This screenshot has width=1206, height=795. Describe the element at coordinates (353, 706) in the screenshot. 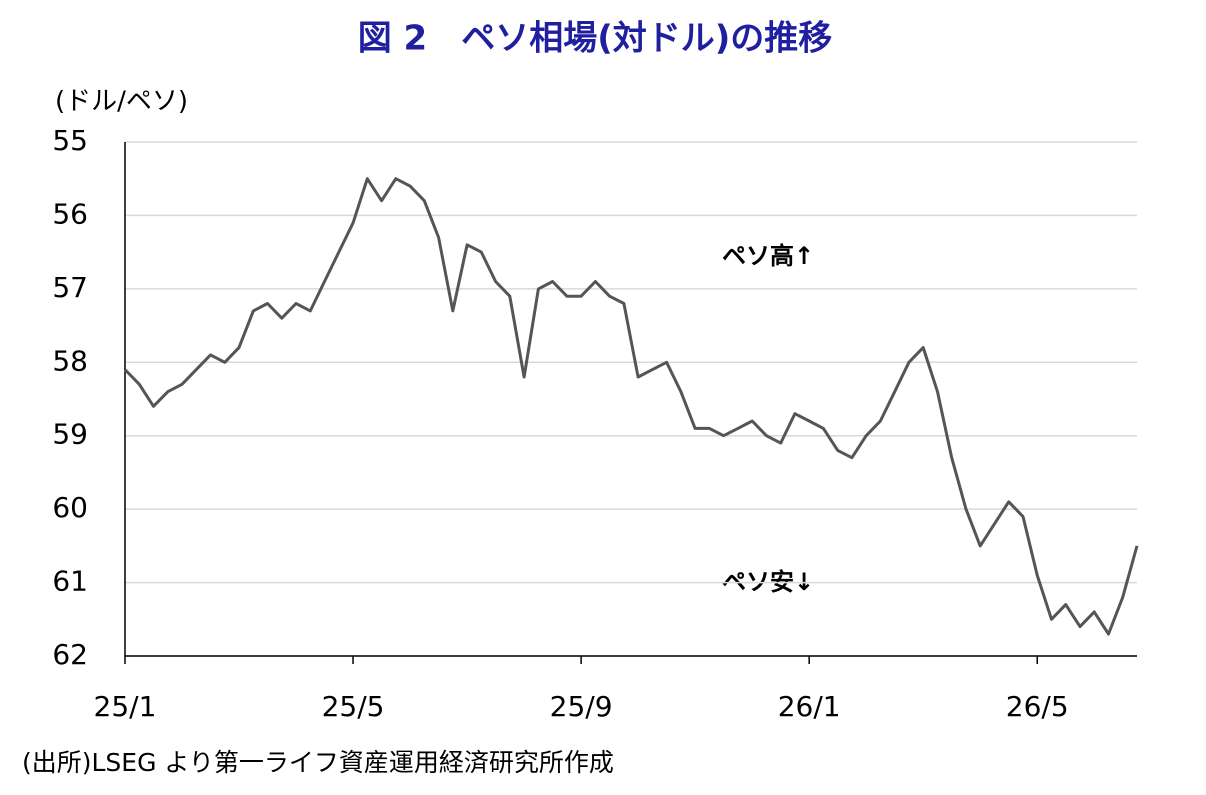

I see `x-tick-label: 25/5` at that location.